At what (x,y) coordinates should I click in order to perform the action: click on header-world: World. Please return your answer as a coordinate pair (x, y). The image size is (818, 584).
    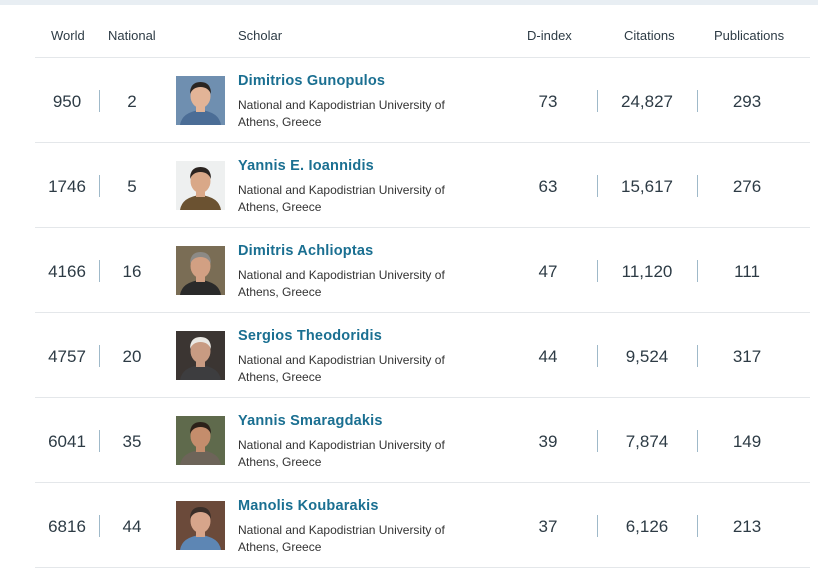
    Looking at the image, I should click on (68, 35).